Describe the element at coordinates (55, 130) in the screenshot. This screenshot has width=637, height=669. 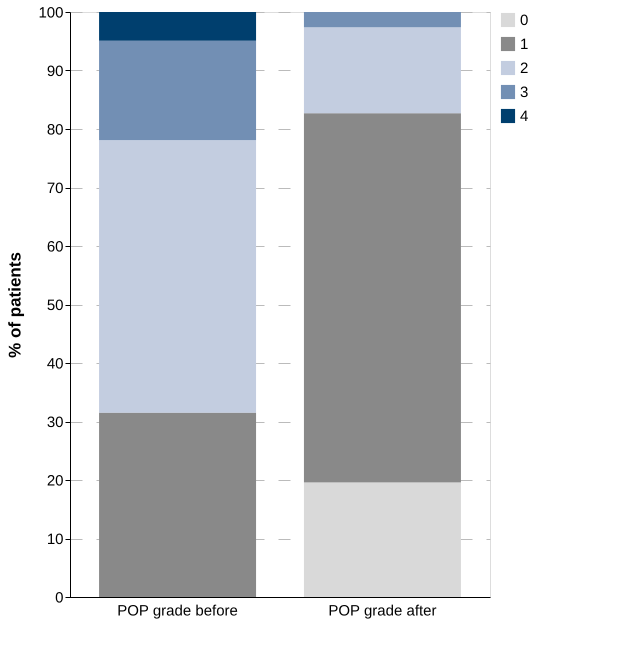
I see `y-tick-label: 80` at that location.